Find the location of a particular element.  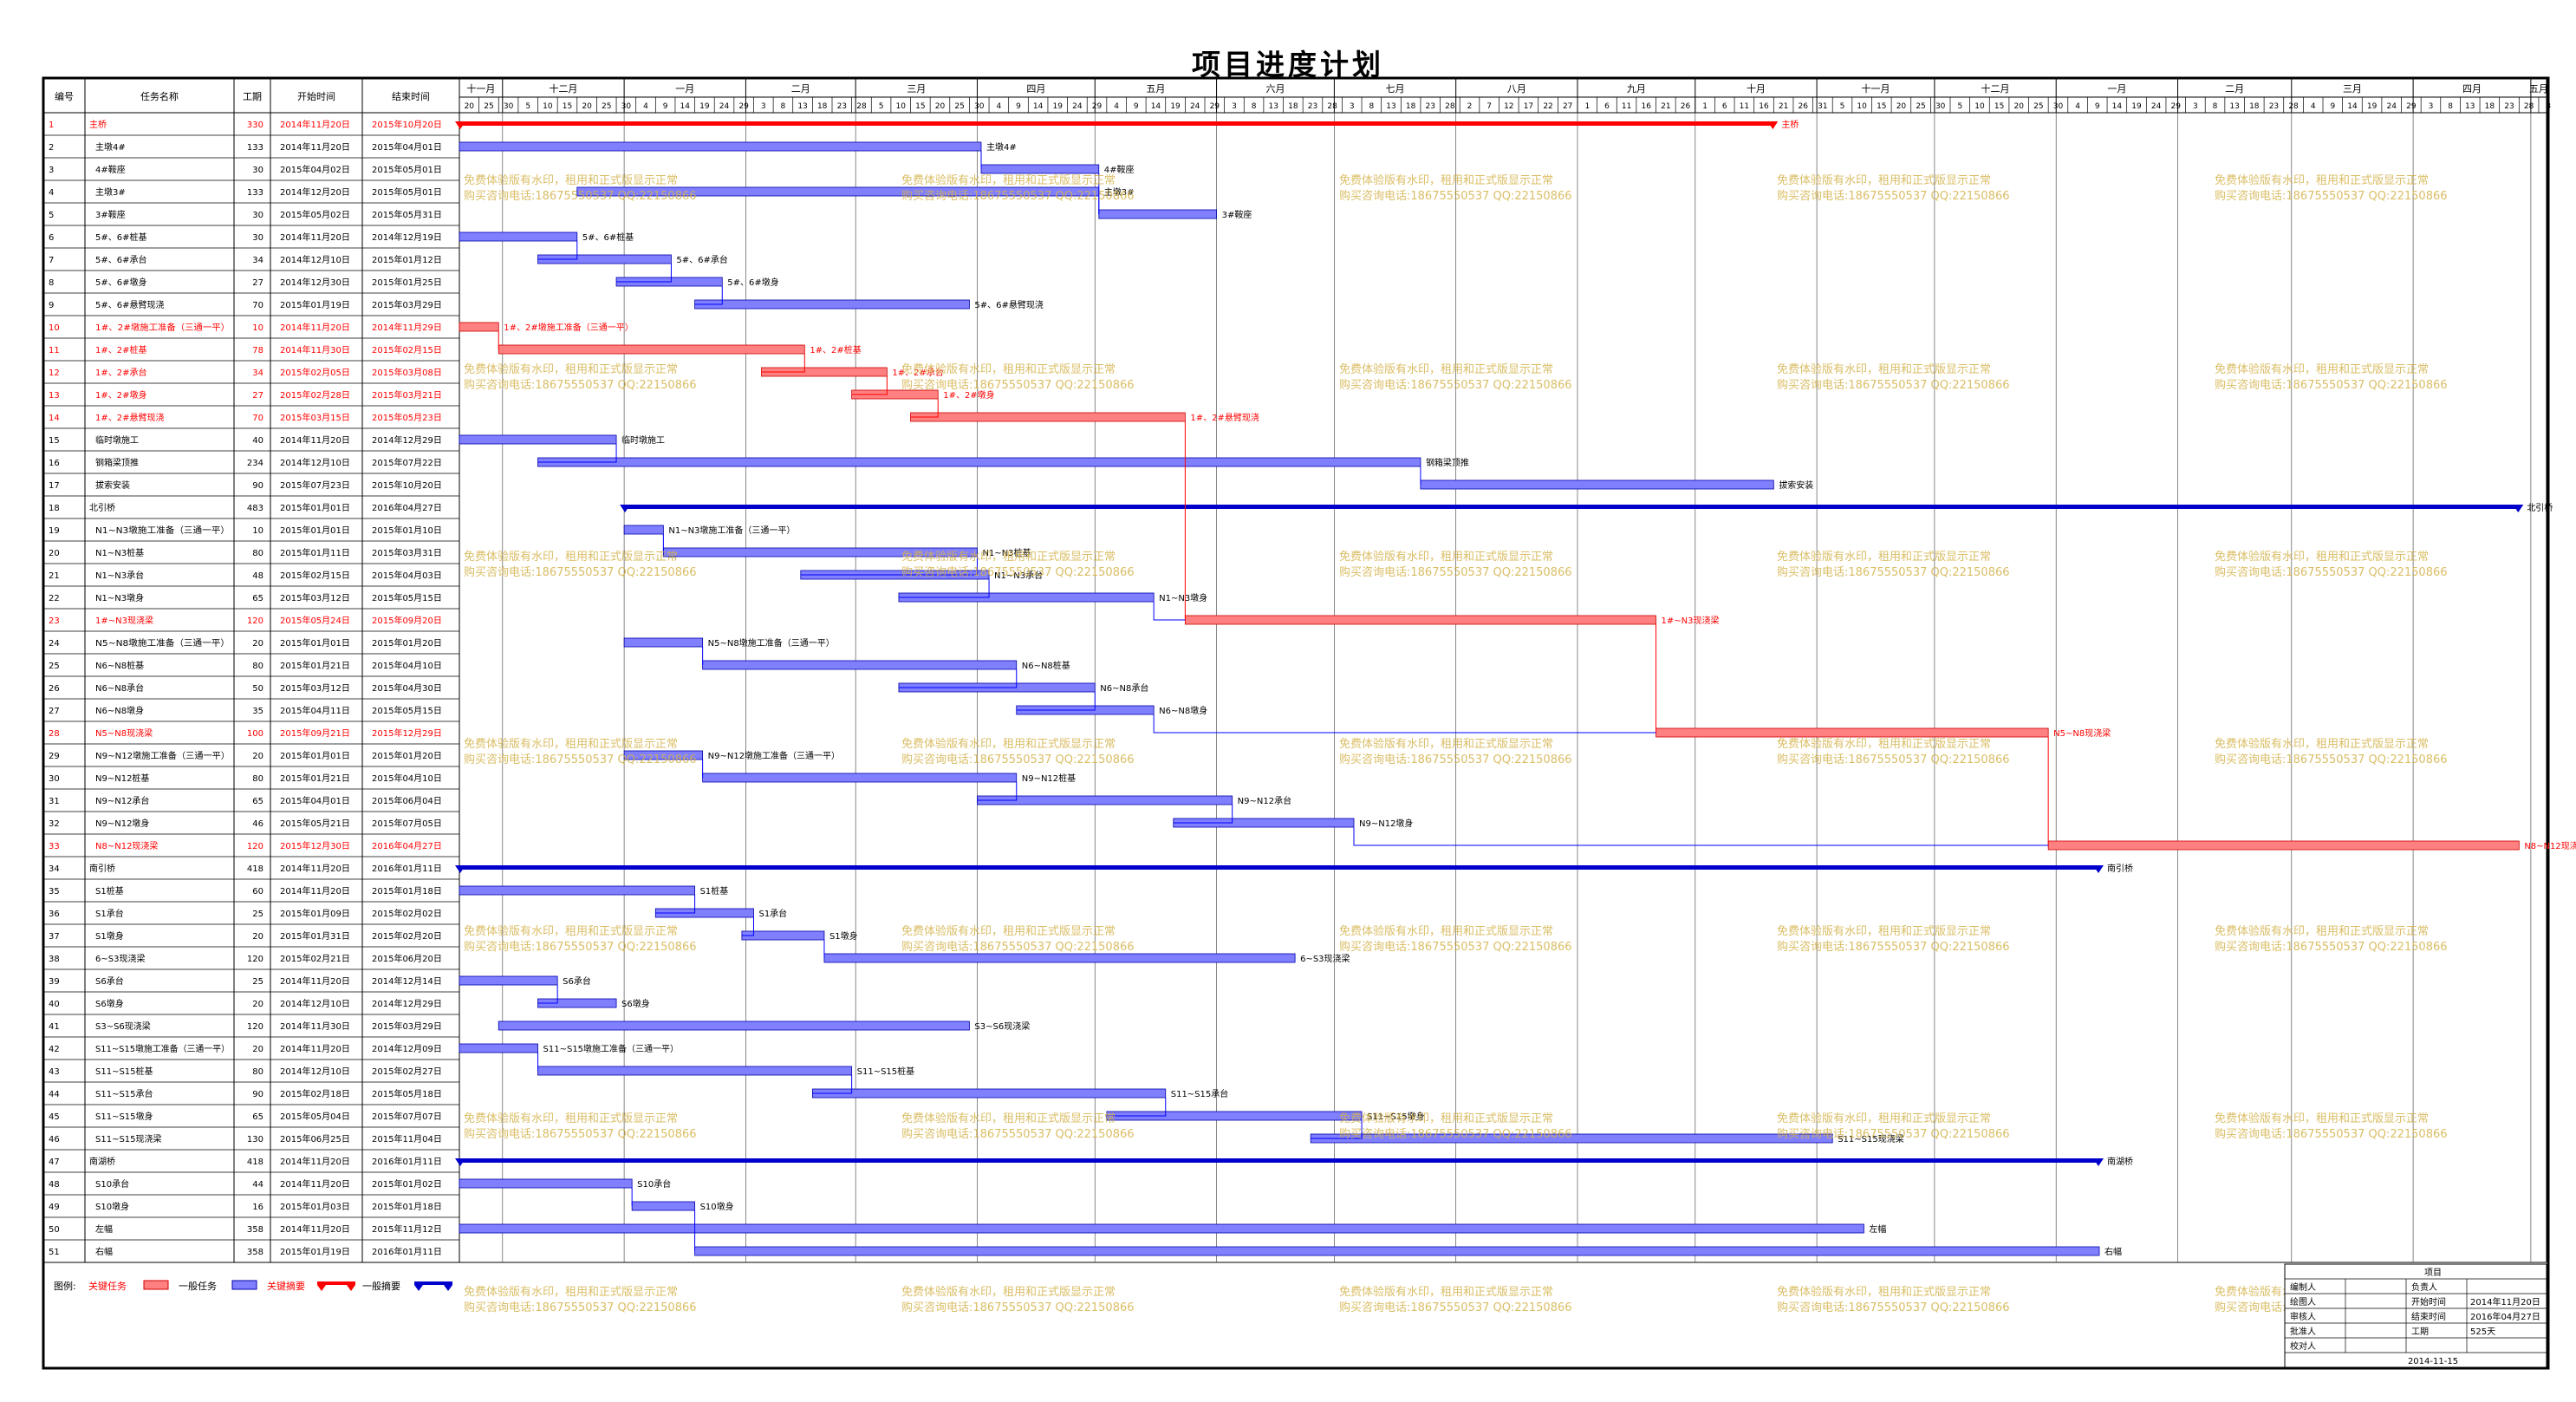

bar-label: S11~S15墩身 is located at coordinates (1396, 1116).